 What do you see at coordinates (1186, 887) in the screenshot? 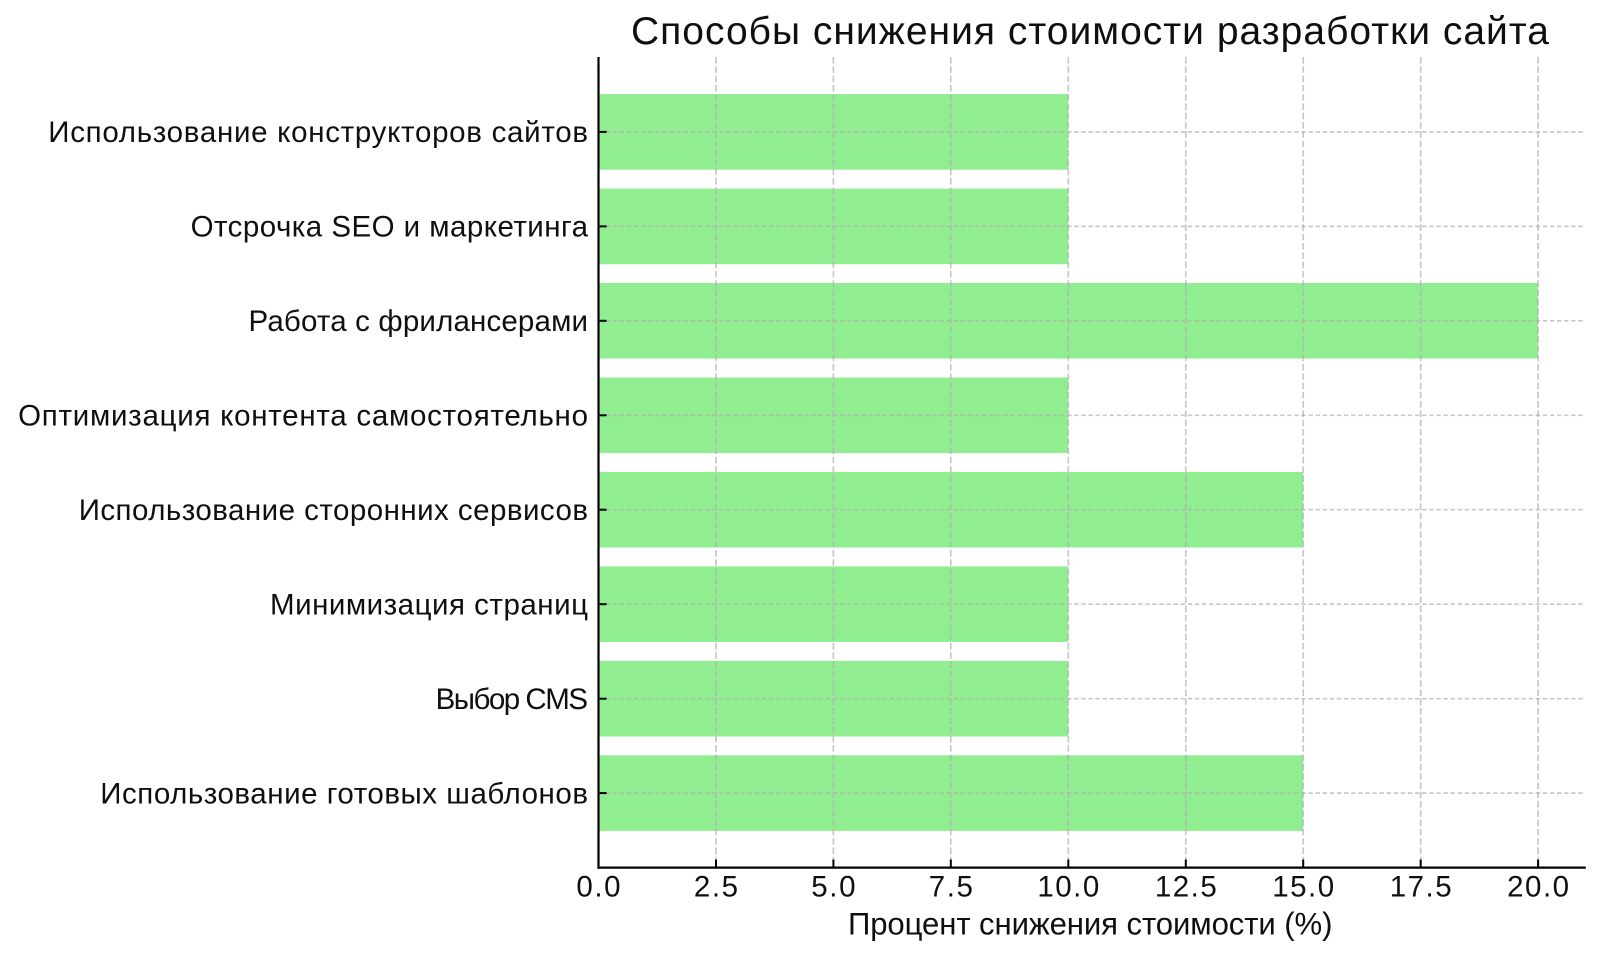
I see `svg-text: 12.5` at bounding box center [1186, 887].